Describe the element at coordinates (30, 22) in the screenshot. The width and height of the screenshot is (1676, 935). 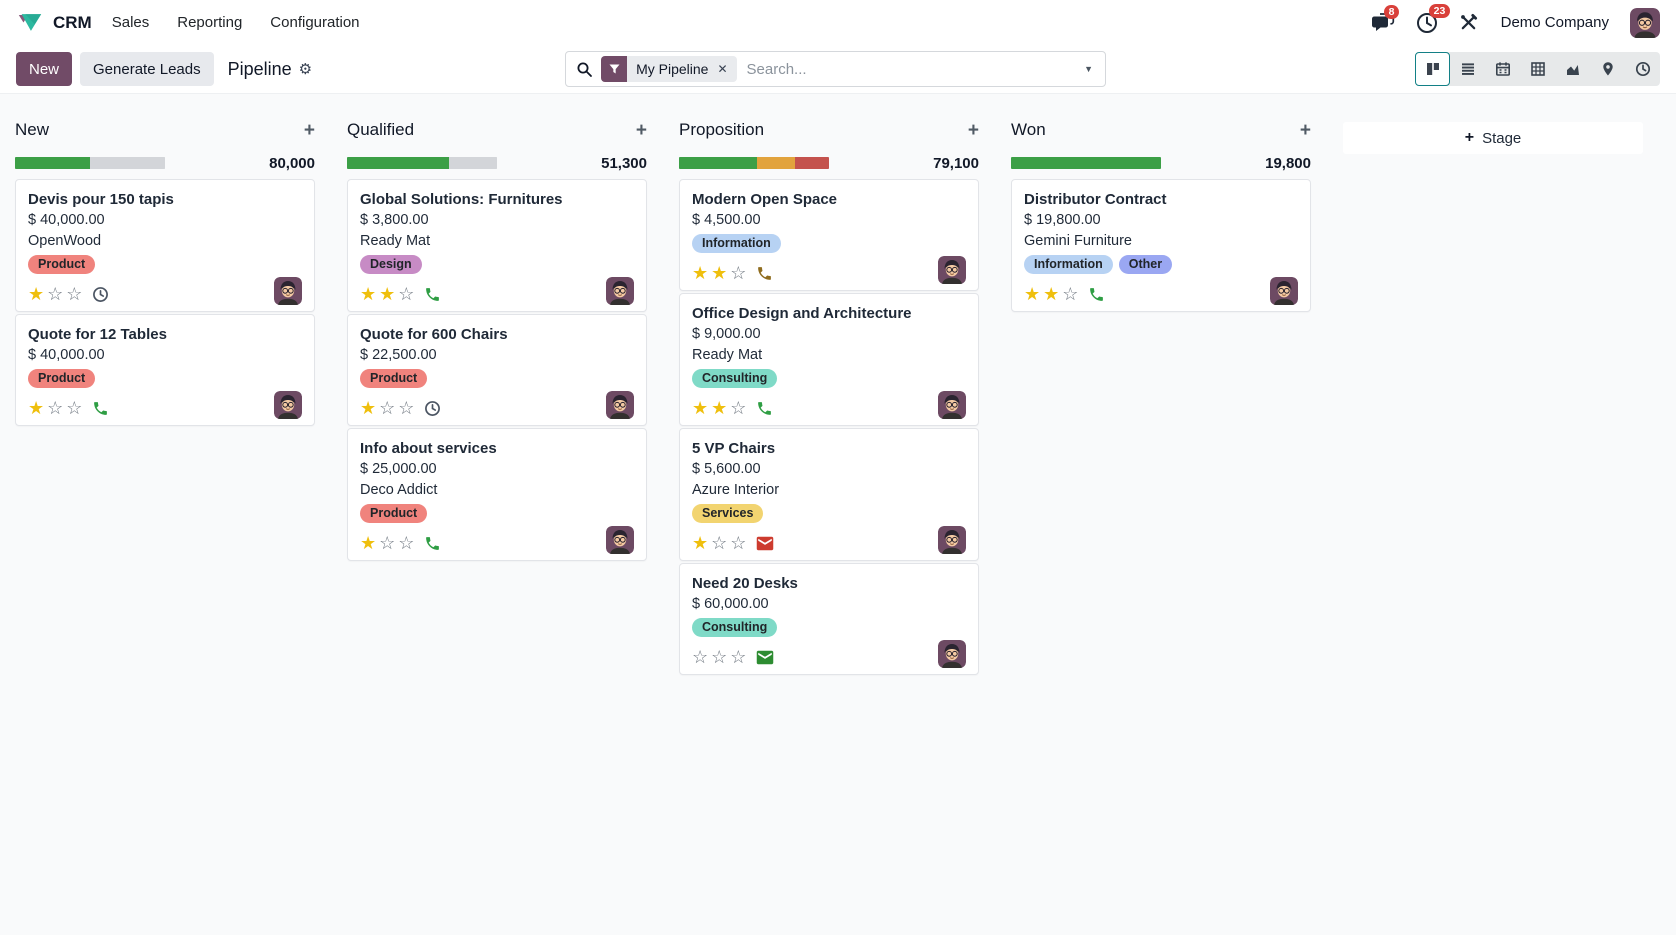
I see `odoo-logo-icon` at that location.